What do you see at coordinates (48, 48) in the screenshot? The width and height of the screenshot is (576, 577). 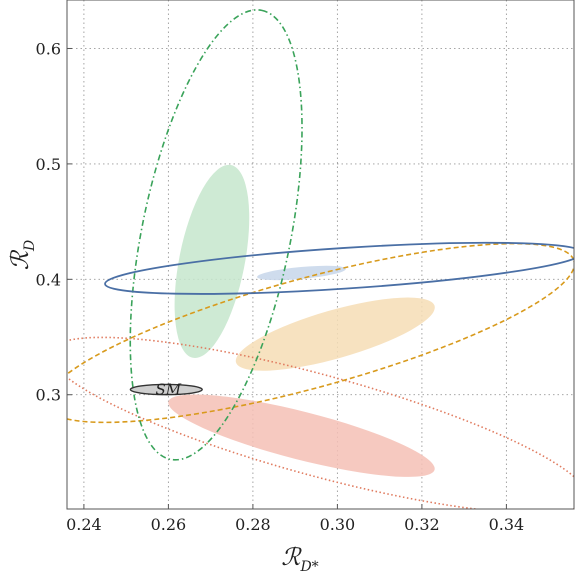 I see `y-tick-label: 0.6` at bounding box center [48, 48].